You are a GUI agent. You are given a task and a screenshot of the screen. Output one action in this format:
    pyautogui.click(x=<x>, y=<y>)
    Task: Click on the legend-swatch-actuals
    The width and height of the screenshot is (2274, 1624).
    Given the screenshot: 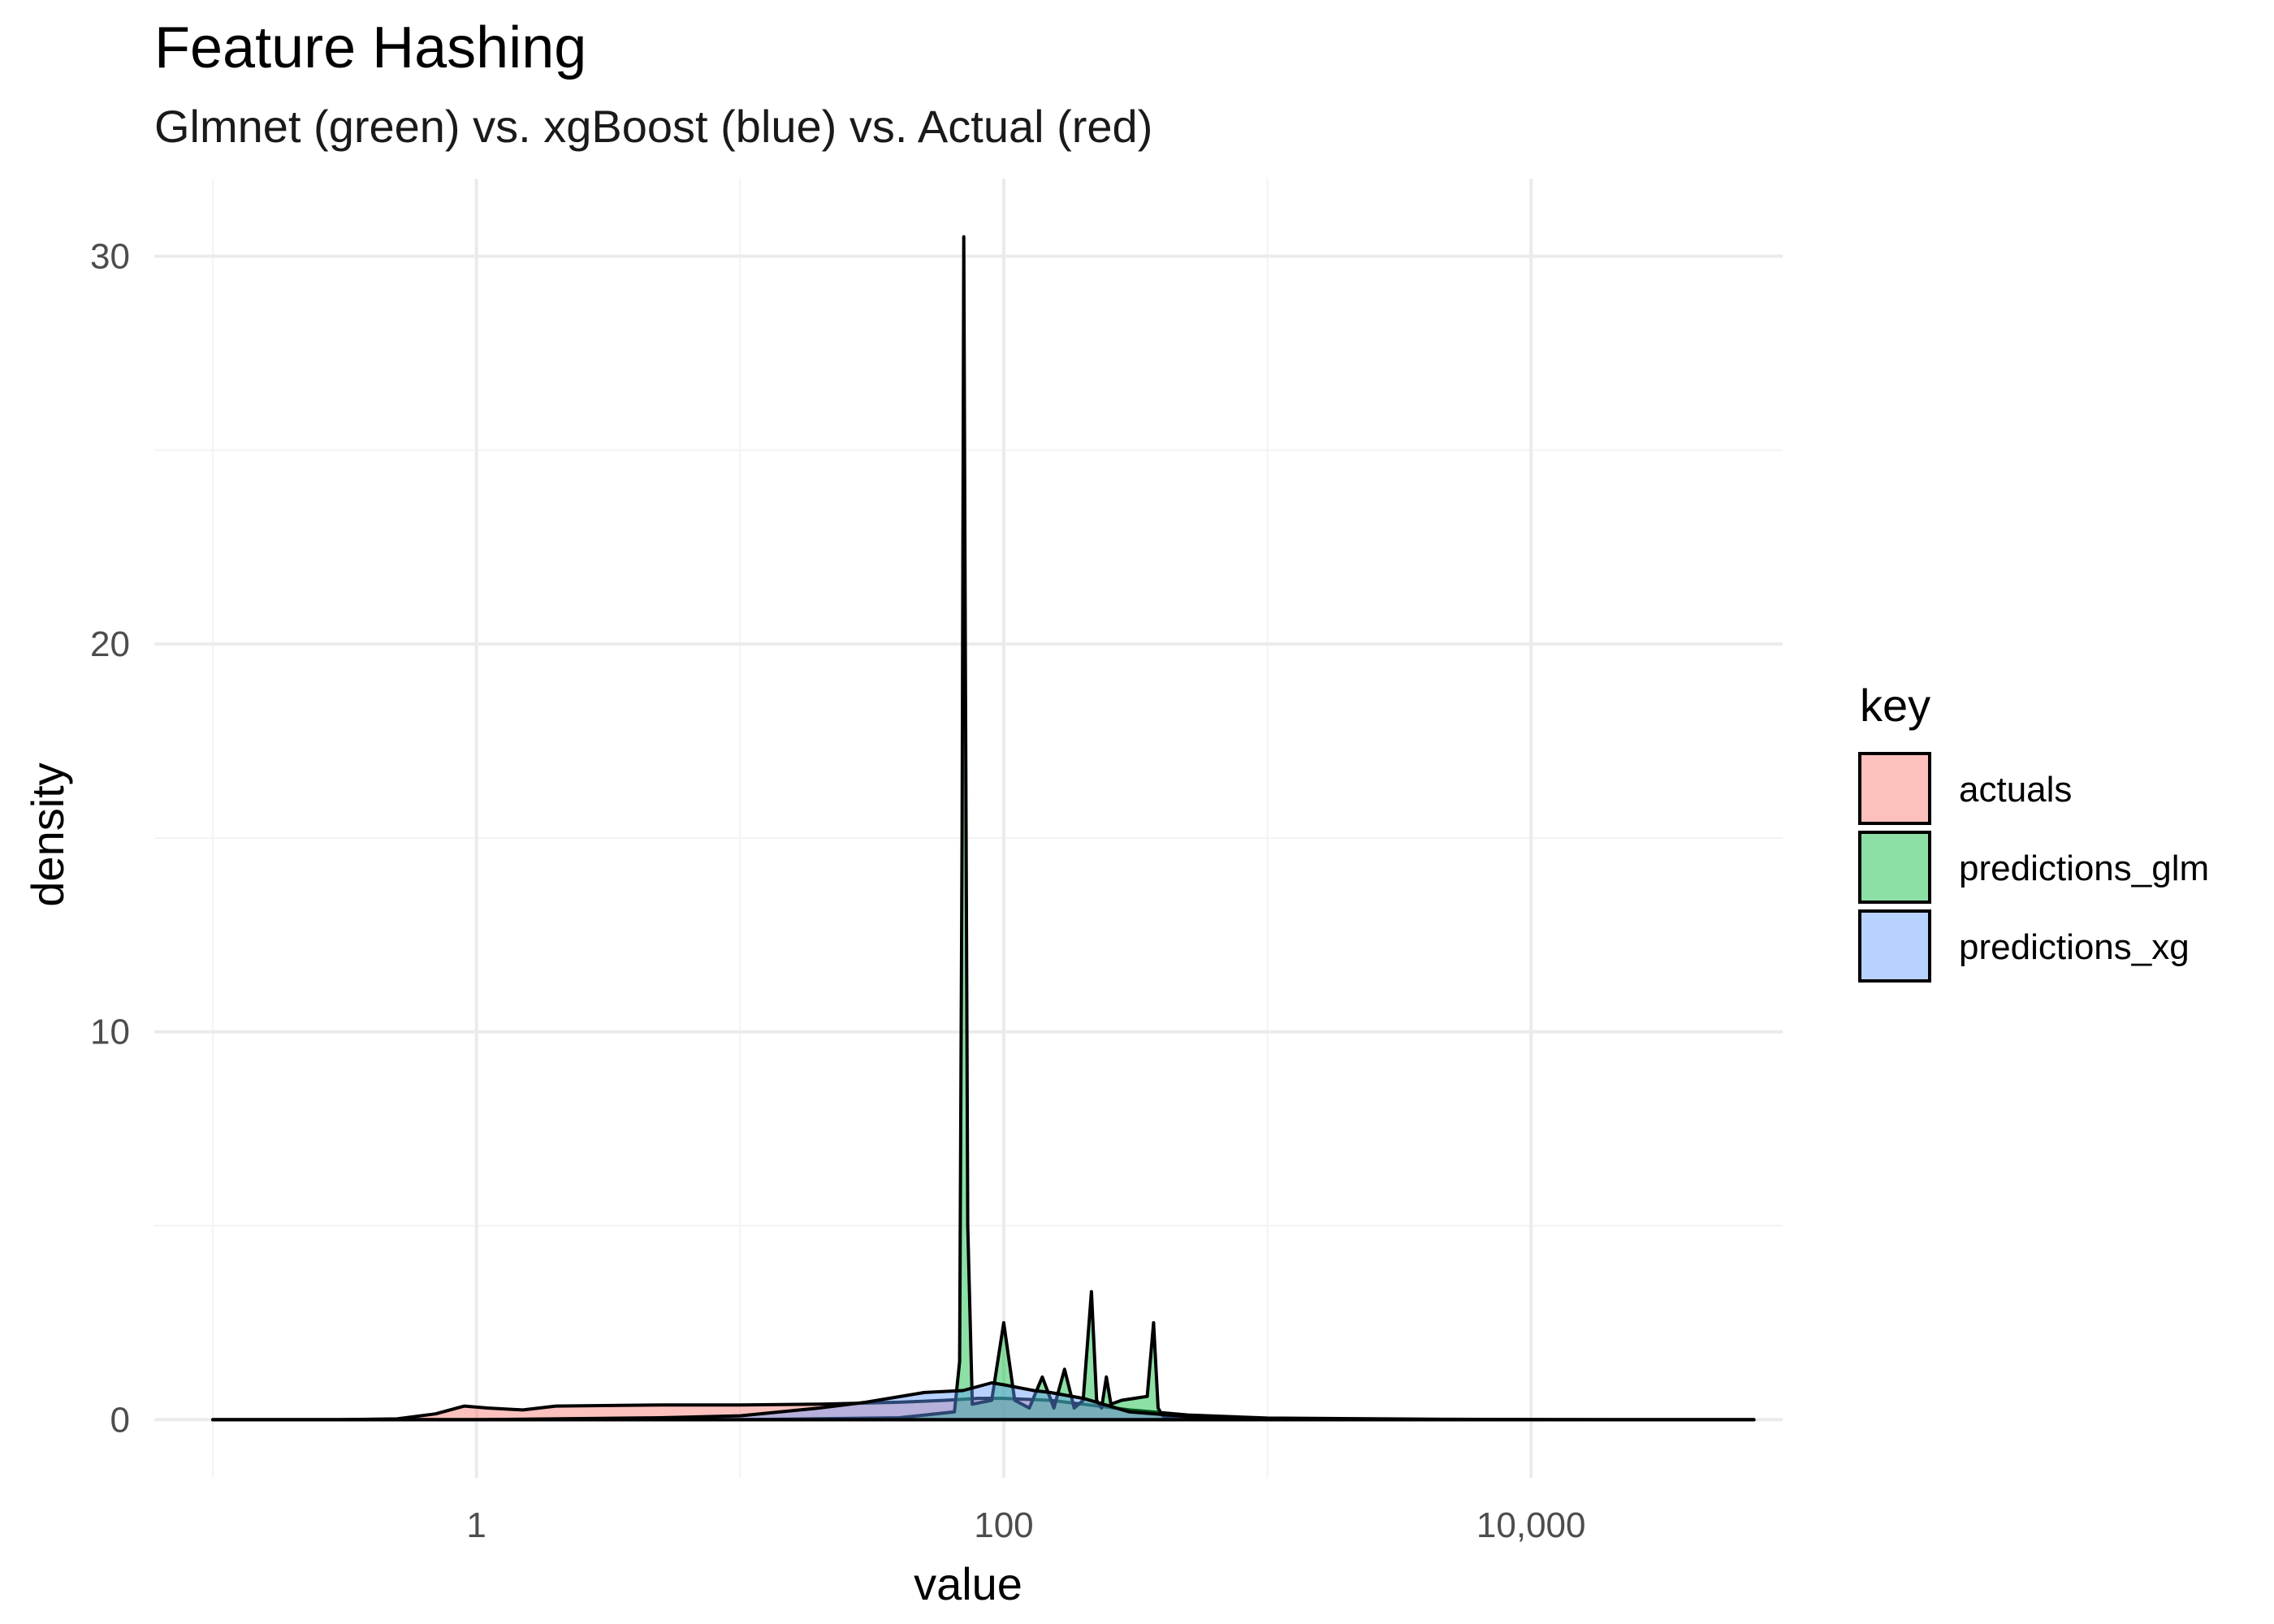 What is the action you would take?
    pyautogui.click(x=1895, y=789)
    